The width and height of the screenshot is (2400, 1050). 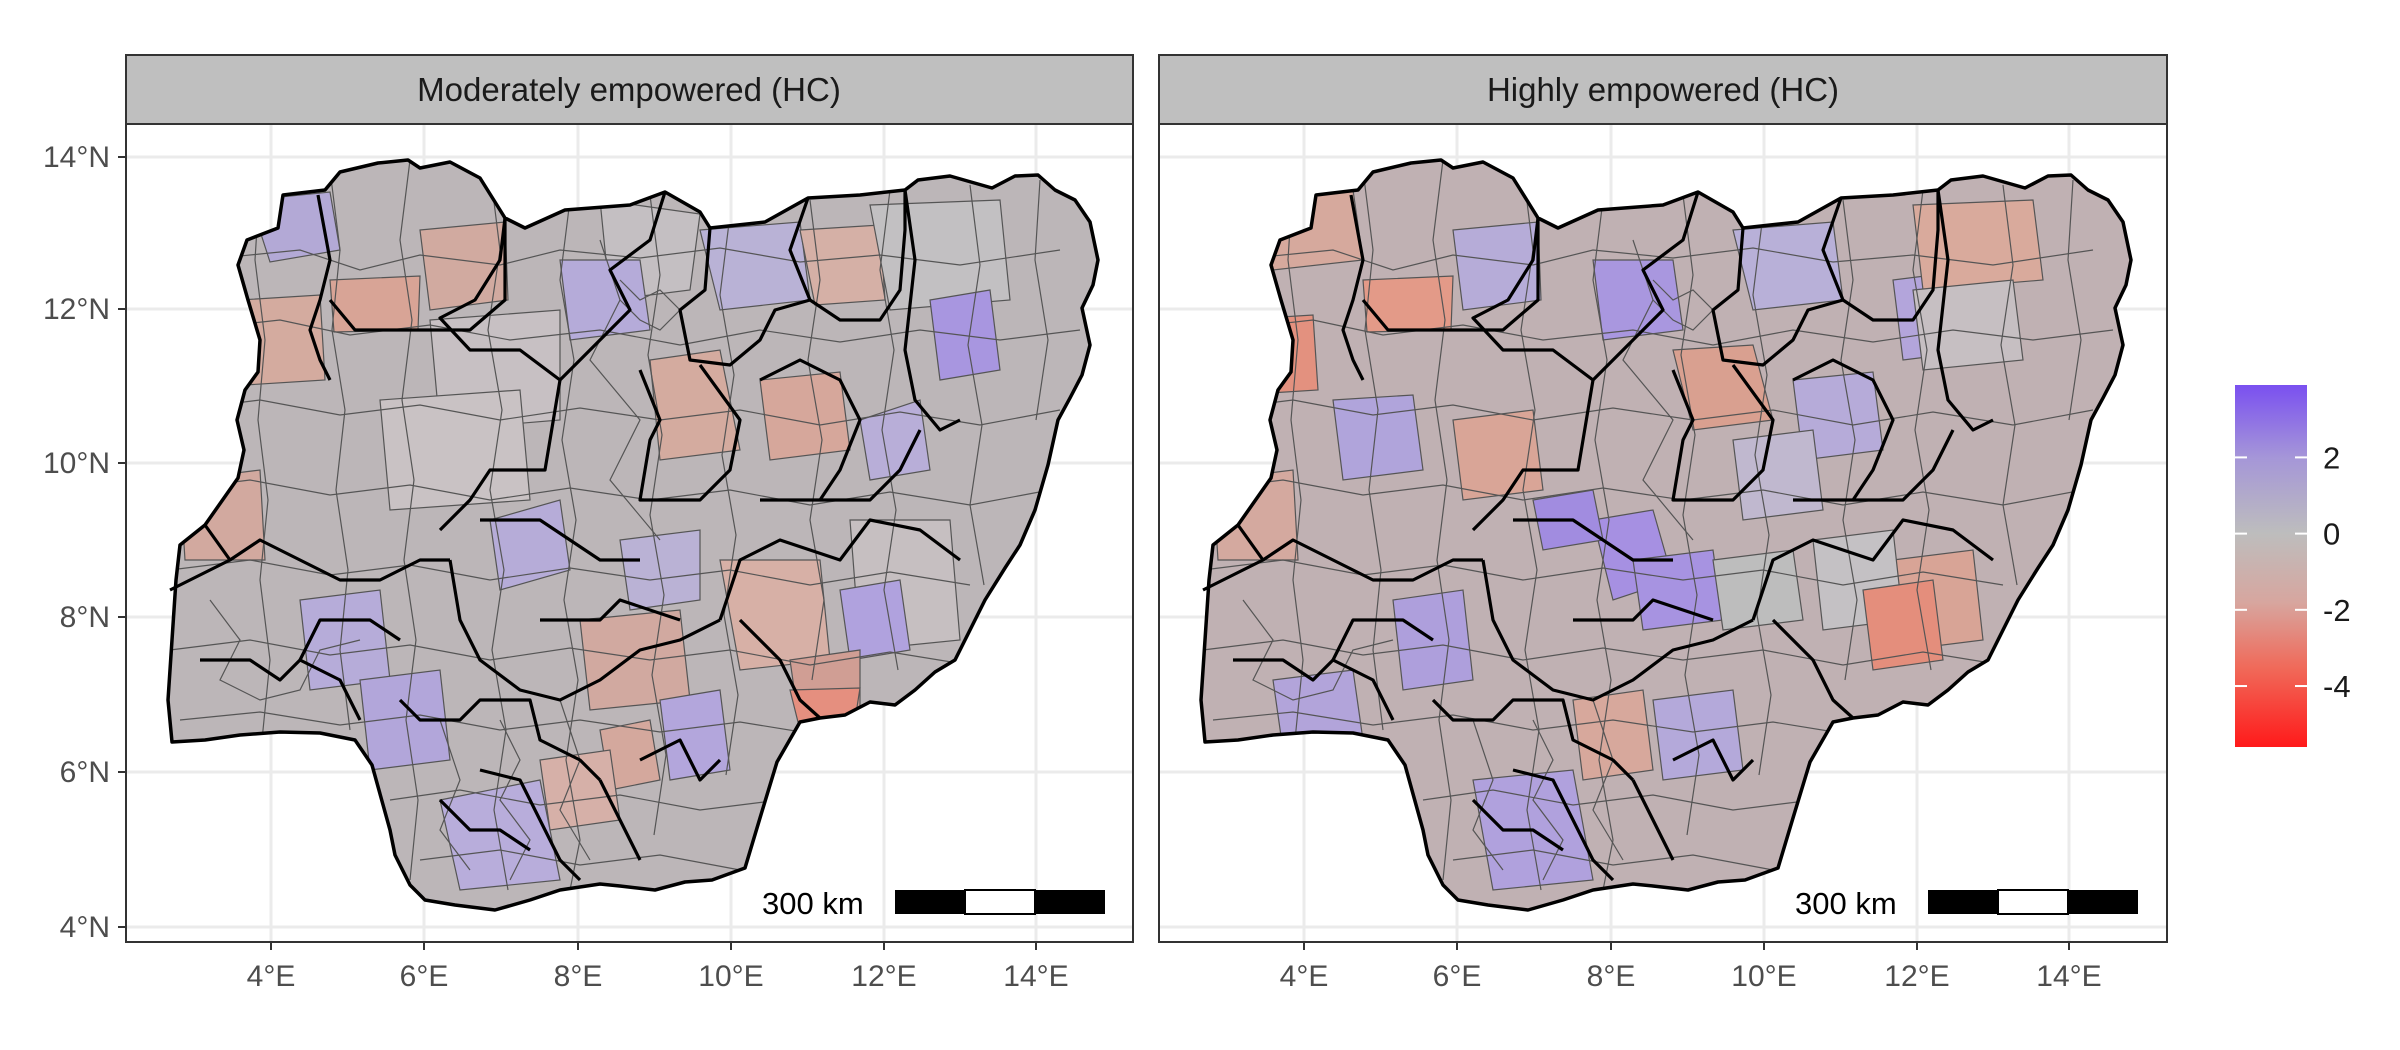 What do you see at coordinates (76, 463) in the screenshot?
I see `y-tick-label: 10°N` at bounding box center [76, 463].